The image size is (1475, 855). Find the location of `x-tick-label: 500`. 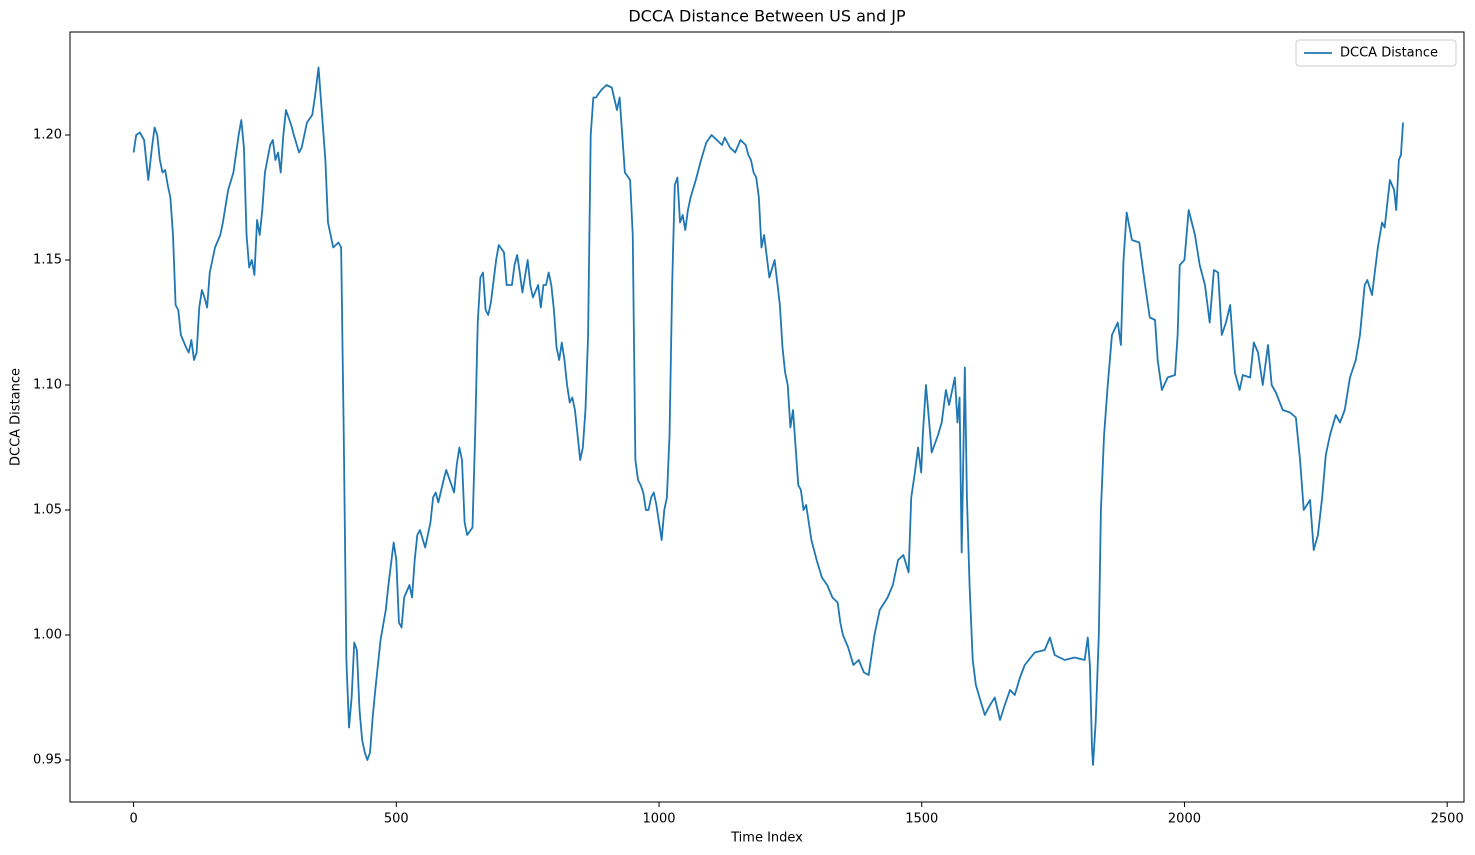

x-tick-label: 500 is located at coordinates (396, 819).